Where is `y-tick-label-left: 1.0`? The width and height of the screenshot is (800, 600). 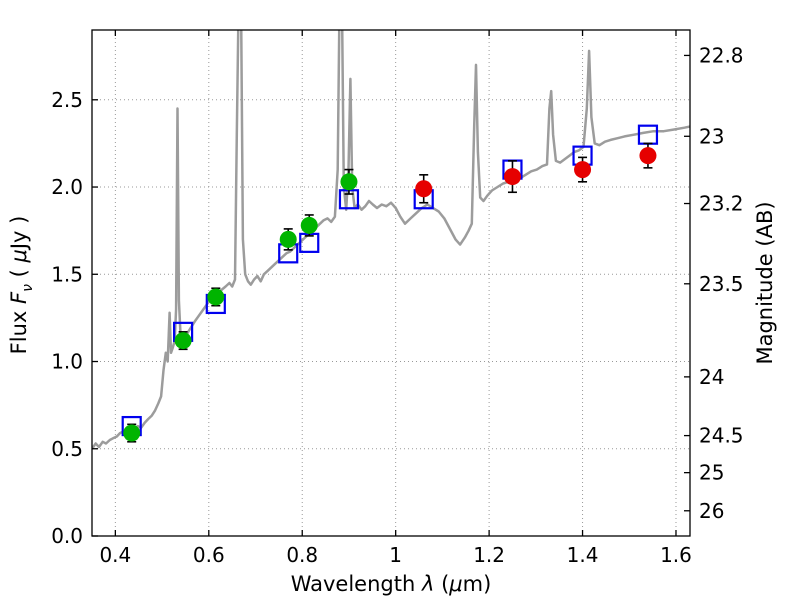 y-tick-label-left: 1.0 is located at coordinates (67, 362).